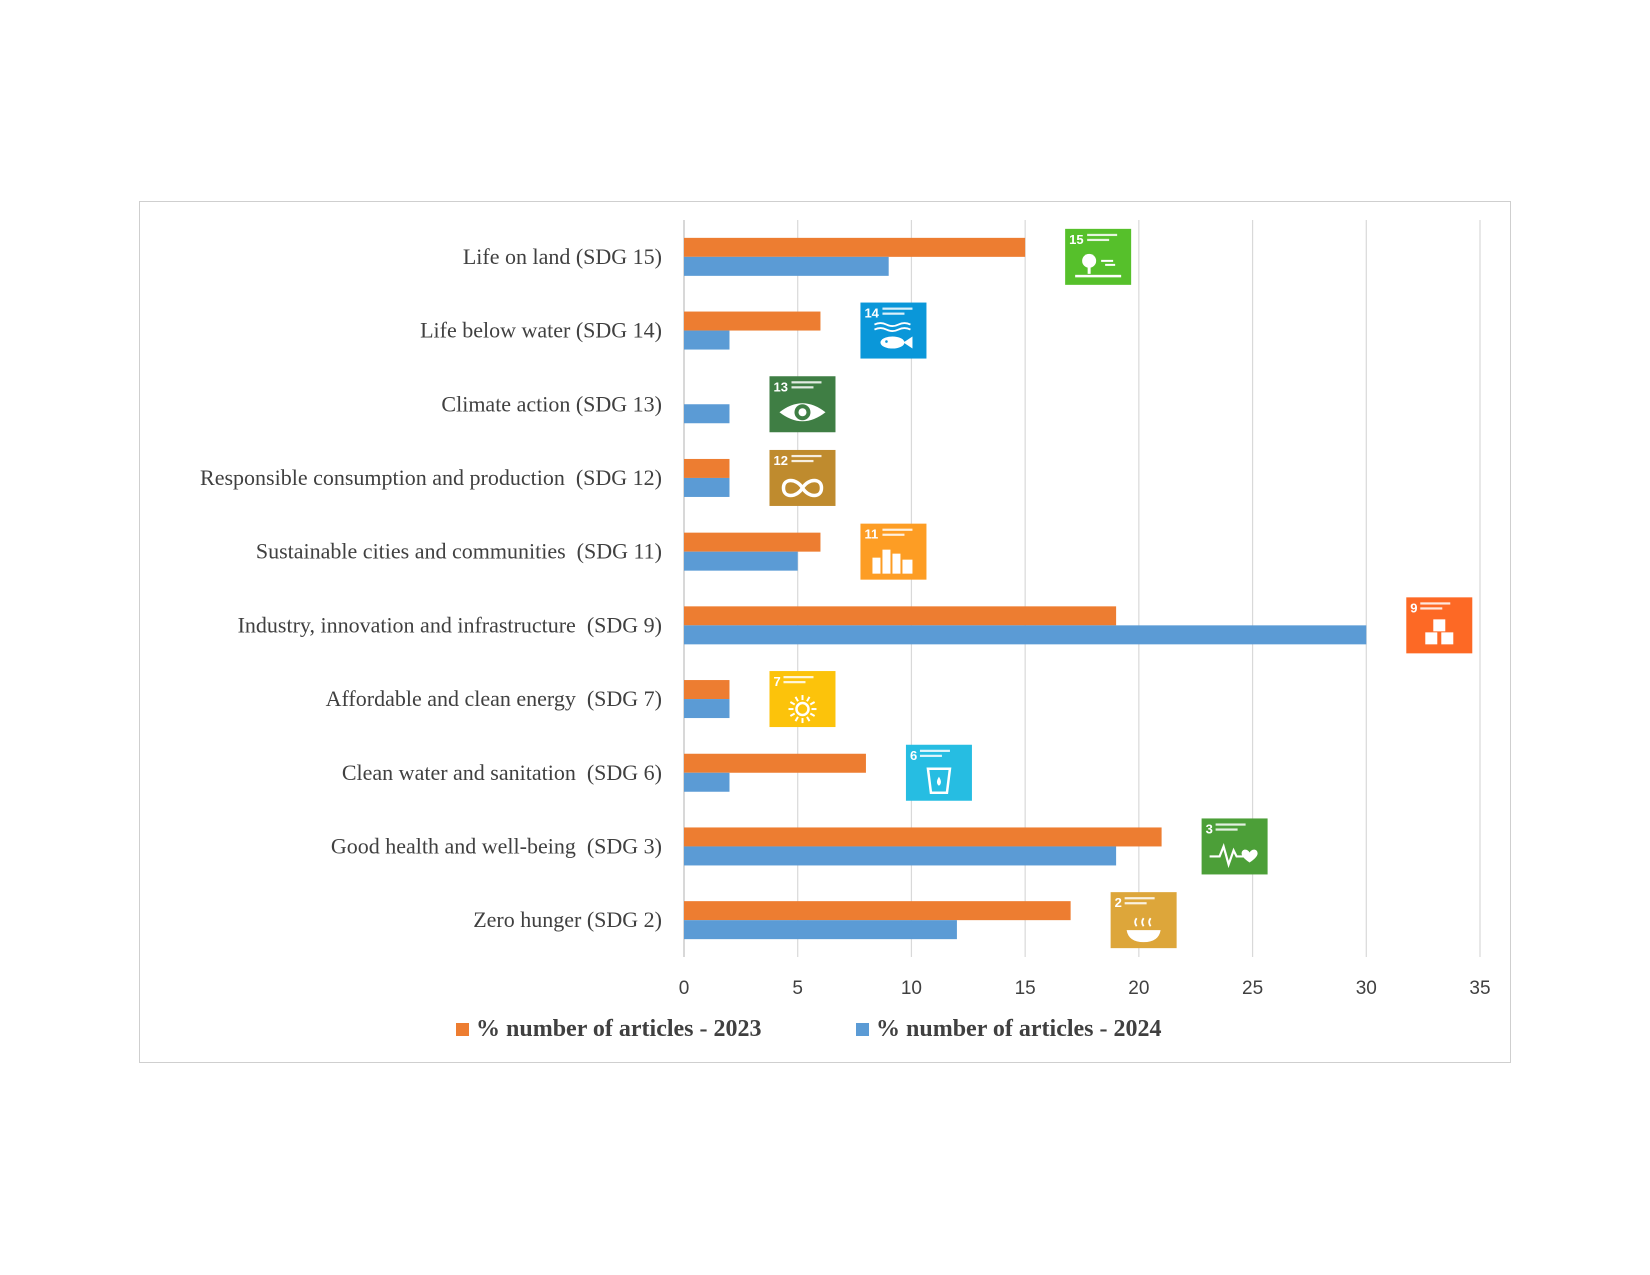 Image resolution: width=1650 pixels, height=1275 pixels. Describe the element at coordinates (871, 534) in the screenshot. I see `svg-text: 11` at that location.